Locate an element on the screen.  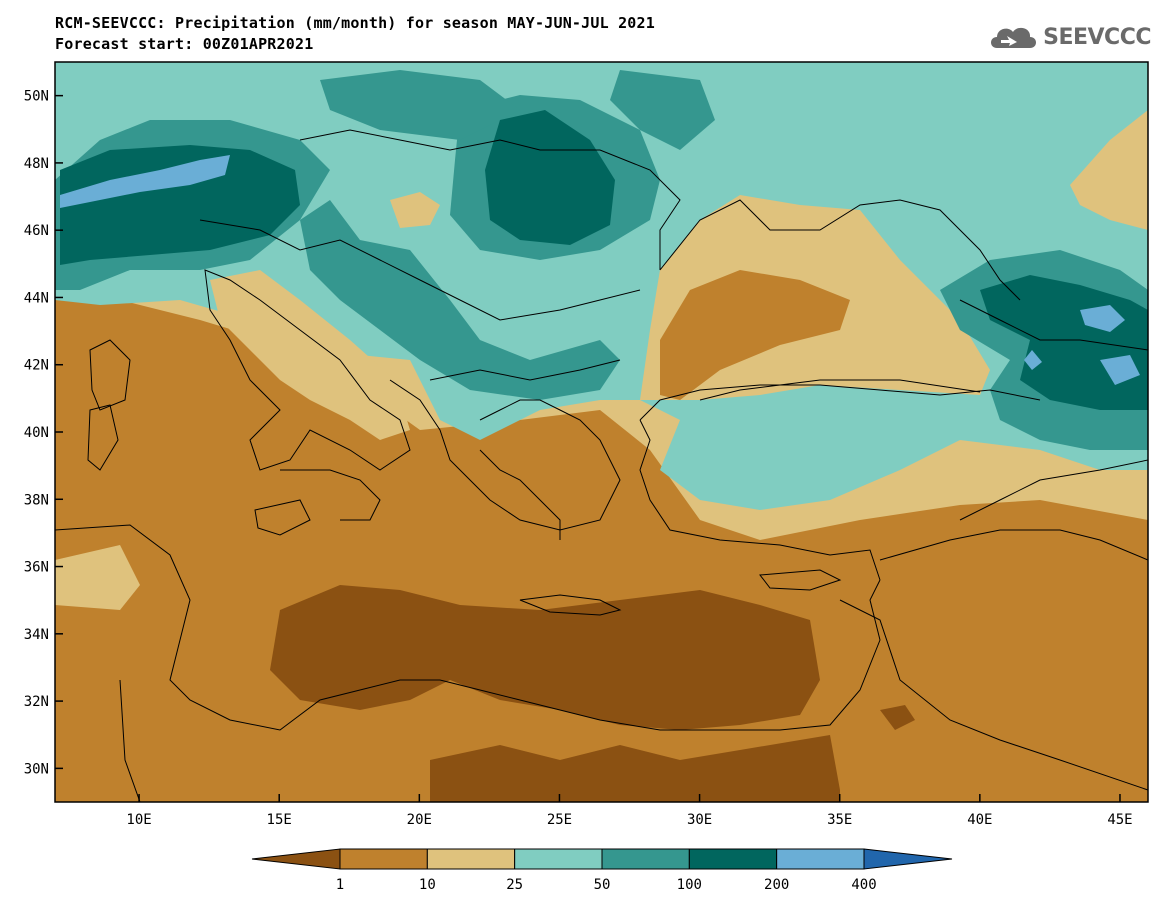
lat-tick-label: 40N is located at coordinates (36, 433).